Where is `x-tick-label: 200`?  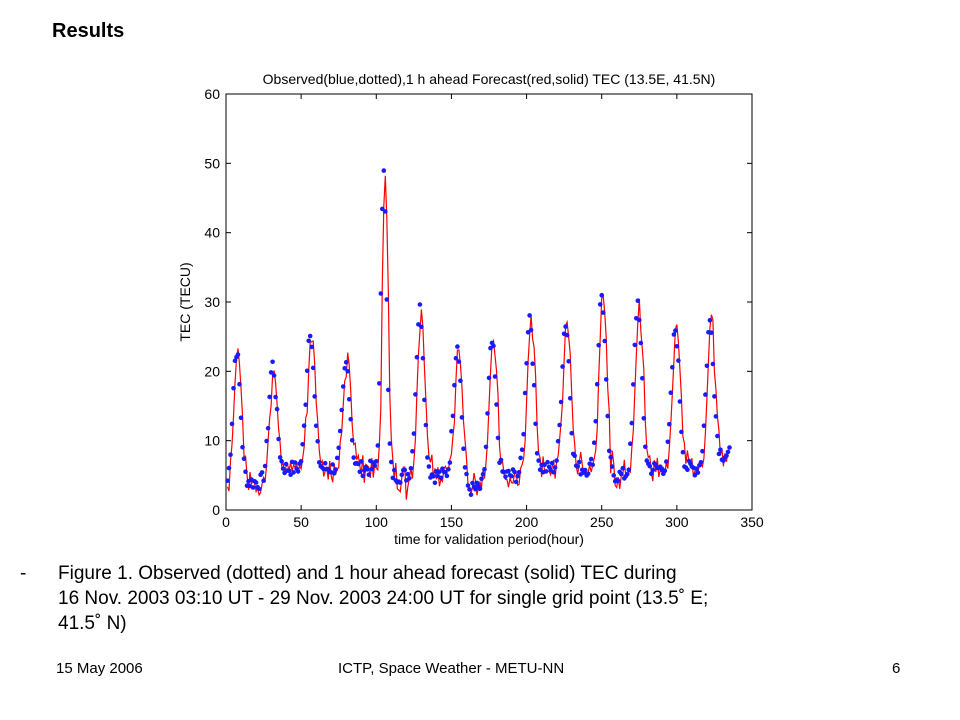
x-tick-label: 200 is located at coordinates (527, 522).